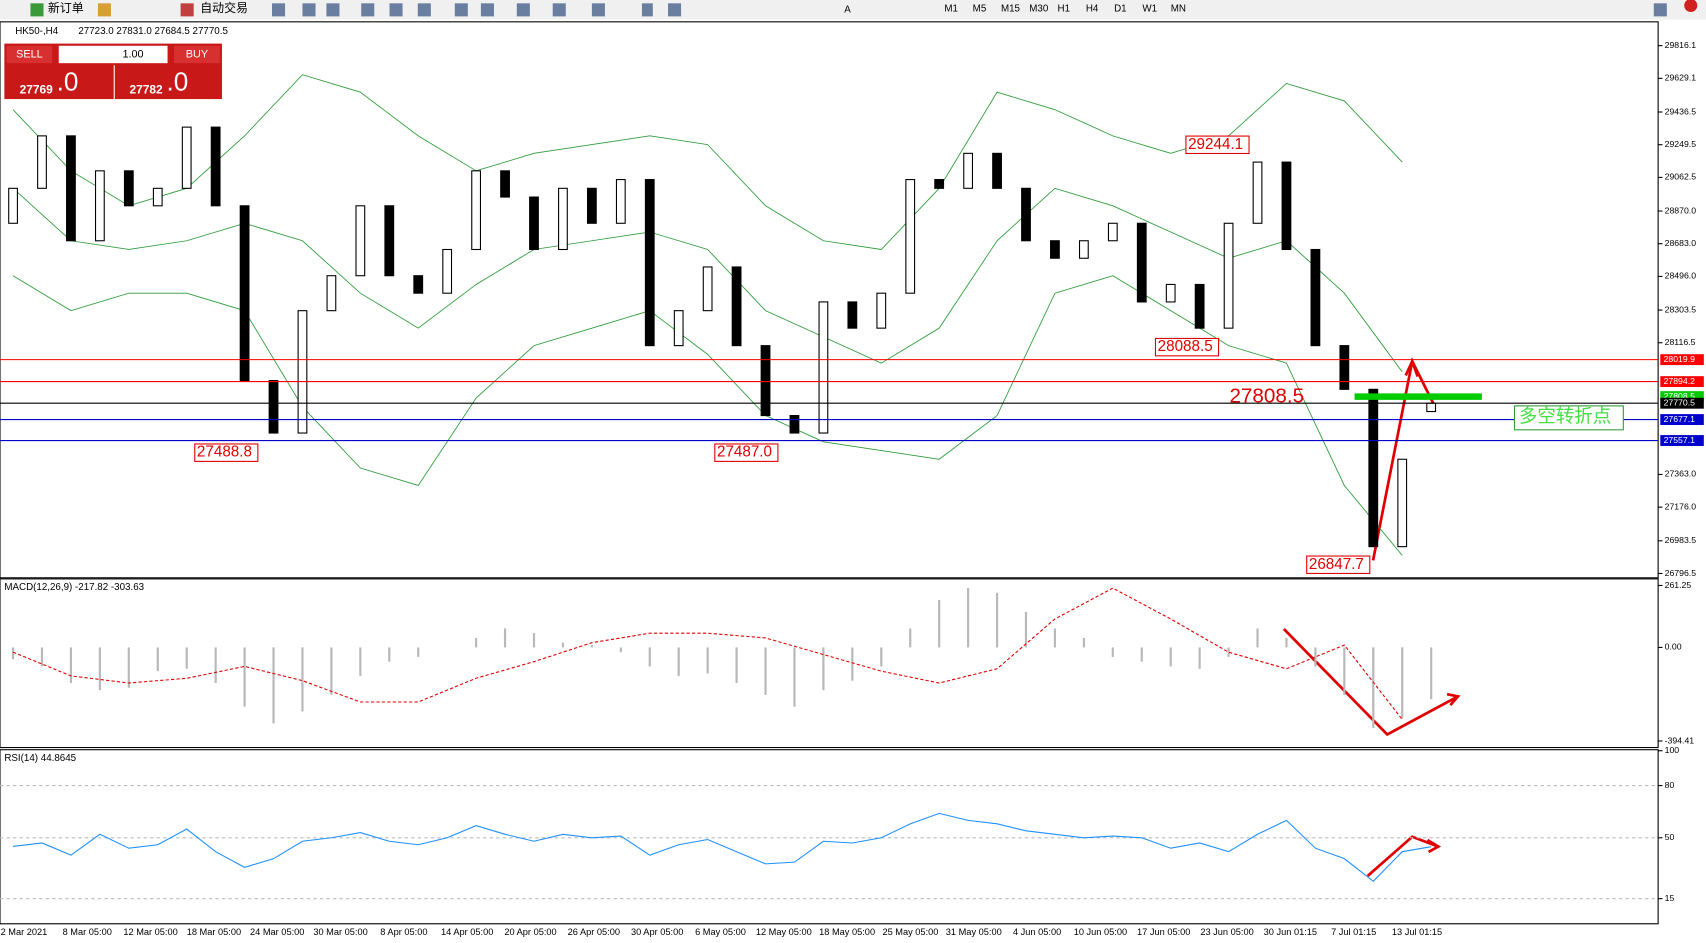  Describe the element at coordinates (980, 8) in the screenshot. I see `period: M5` at that location.